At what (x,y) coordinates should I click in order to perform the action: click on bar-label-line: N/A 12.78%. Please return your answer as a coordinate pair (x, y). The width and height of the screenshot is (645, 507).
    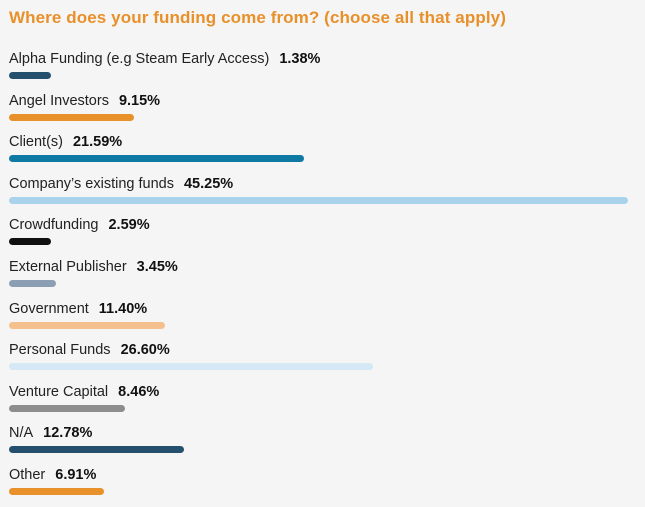
    Looking at the image, I should click on (50, 433).